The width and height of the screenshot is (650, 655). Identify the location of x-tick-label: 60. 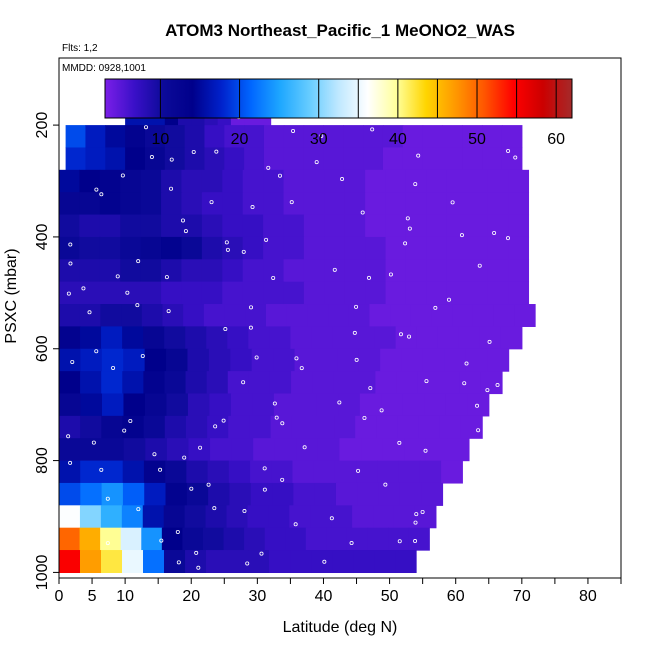
(456, 596).